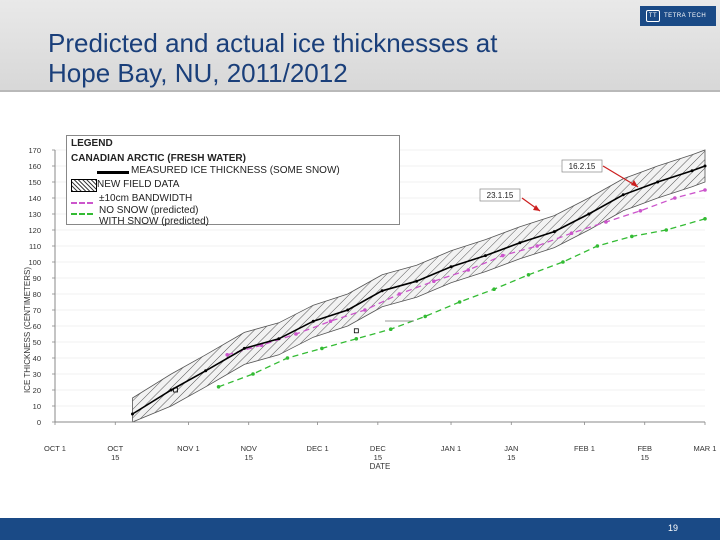 The image size is (720, 540). What do you see at coordinates (37, 310) in the screenshot?
I see `y-tick-label: 70` at bounding box center [37, 310].